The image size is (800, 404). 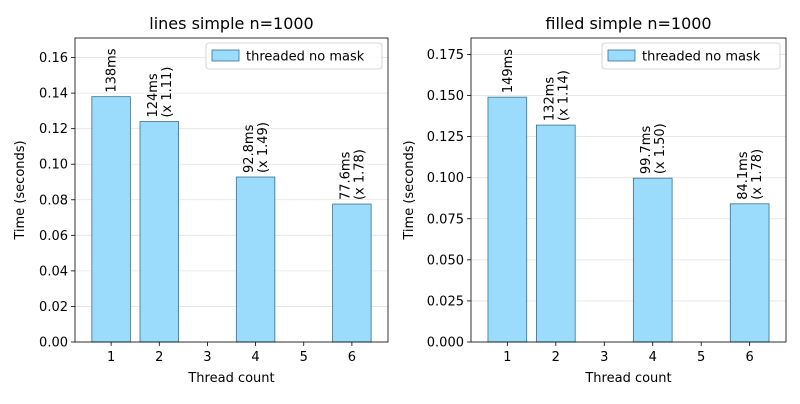 I want to click on bar-value-label: 99.7ms, so click(x=646, y=150).